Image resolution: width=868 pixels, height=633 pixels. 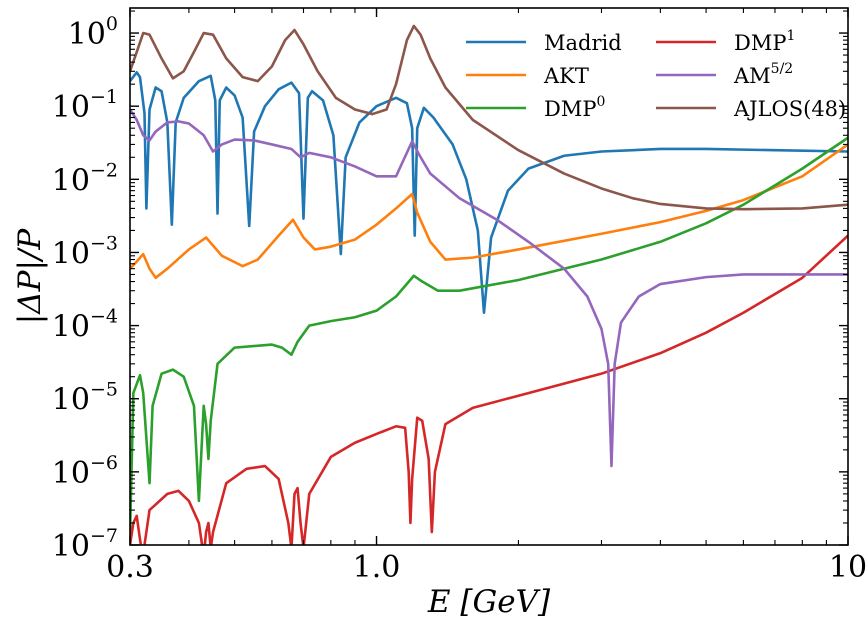 I want to click on legend-label-2: DMP0, so click(x=574, y=107).